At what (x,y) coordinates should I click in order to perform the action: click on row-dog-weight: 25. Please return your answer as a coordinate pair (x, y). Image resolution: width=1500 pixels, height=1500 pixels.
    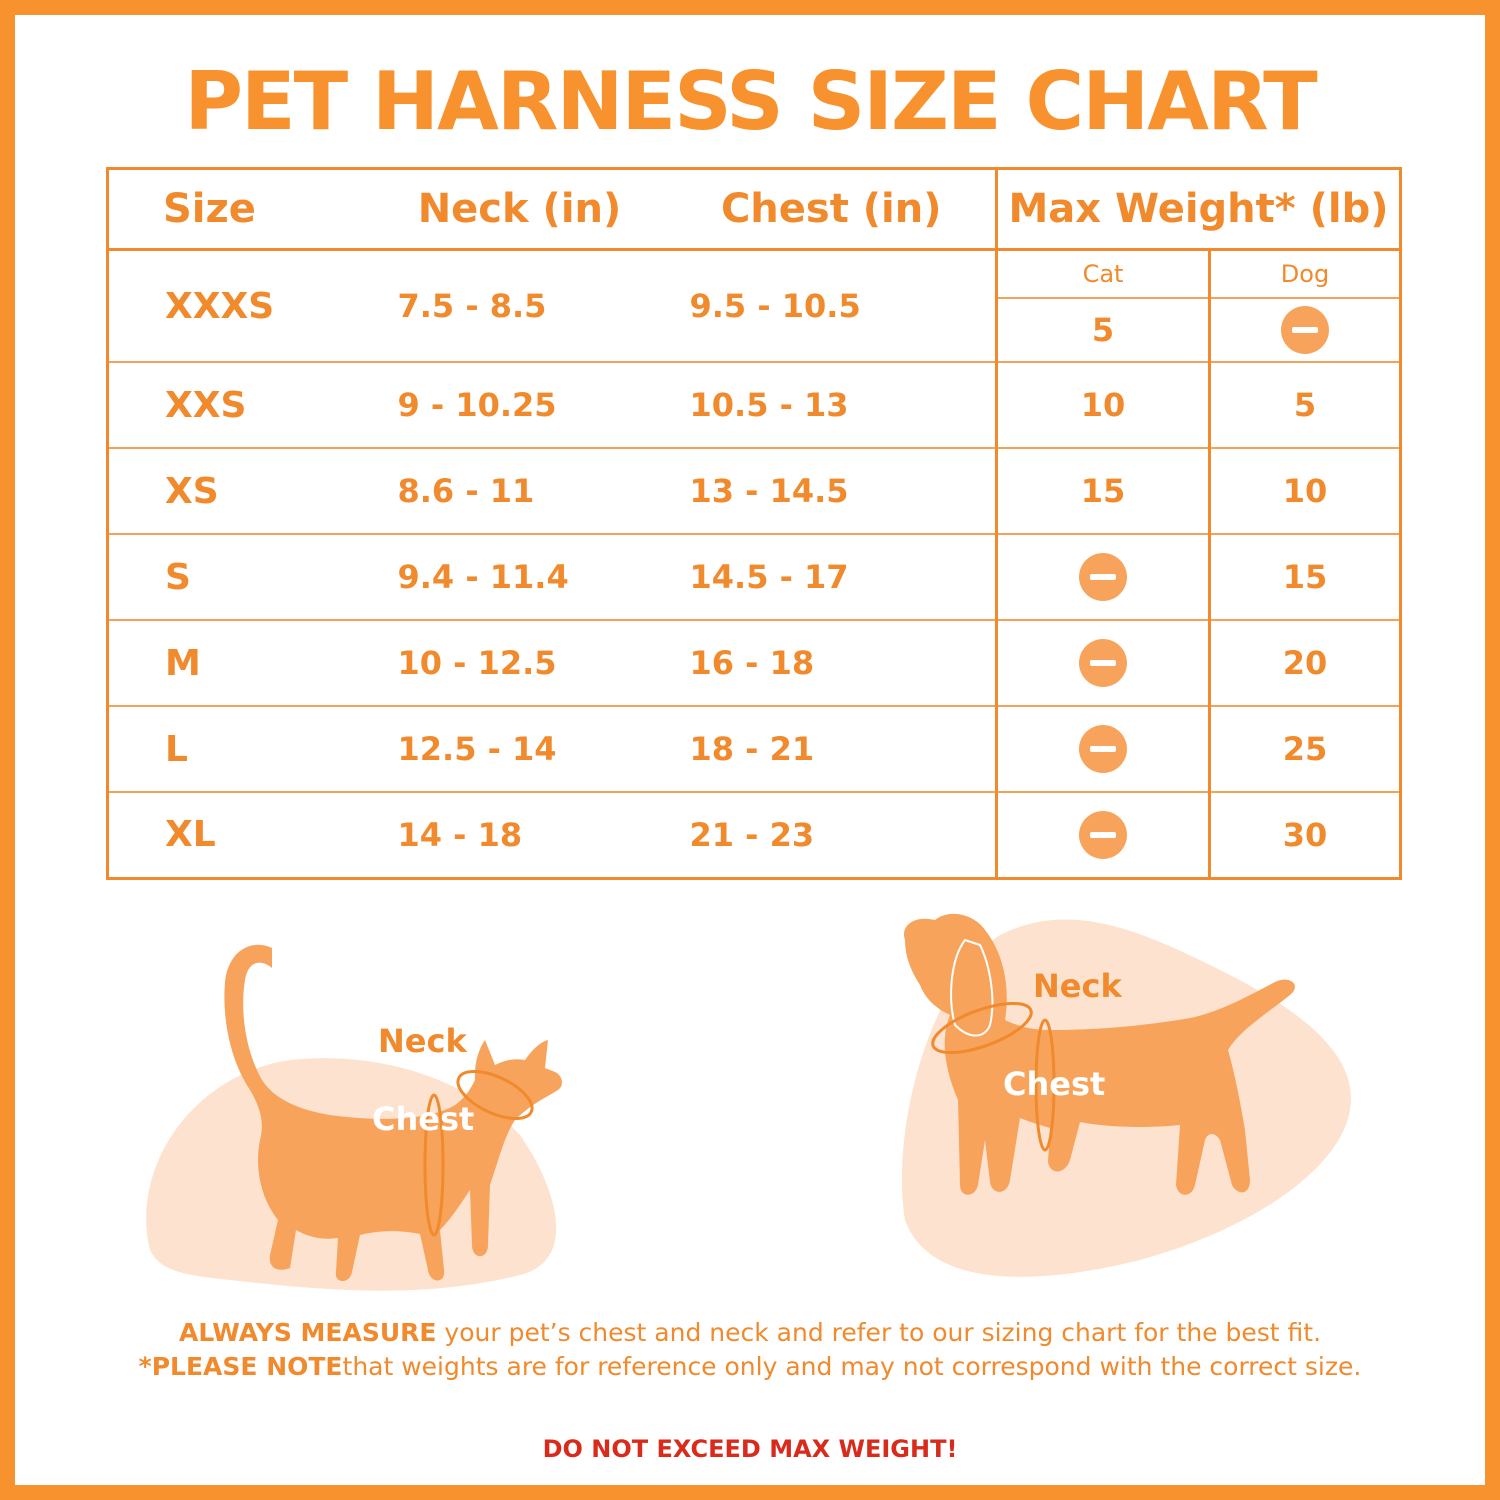
    Looking at the image, I should click on (1305, 749).